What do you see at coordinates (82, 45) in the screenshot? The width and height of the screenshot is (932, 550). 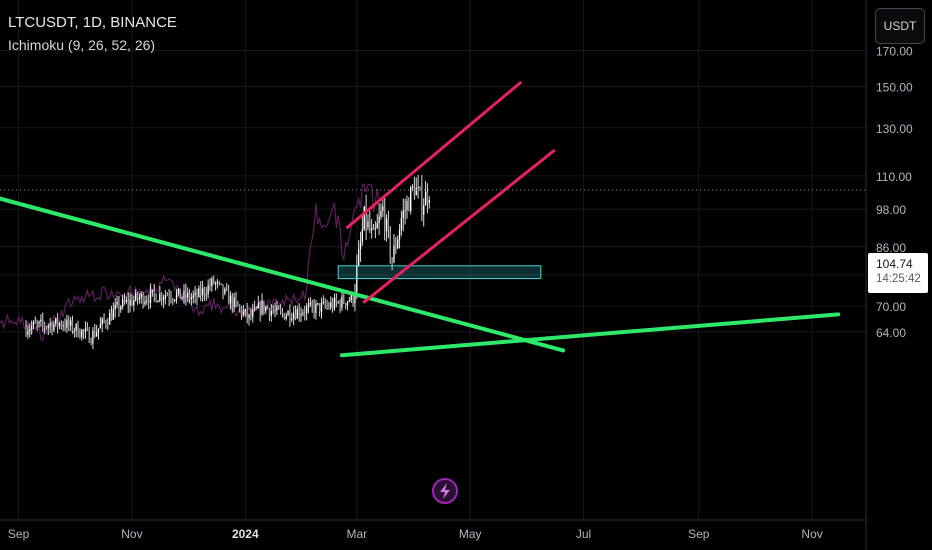 I see `indicator-label: Ichimoku (9, 26, 52, 26)` at bounding box center [82, 45].